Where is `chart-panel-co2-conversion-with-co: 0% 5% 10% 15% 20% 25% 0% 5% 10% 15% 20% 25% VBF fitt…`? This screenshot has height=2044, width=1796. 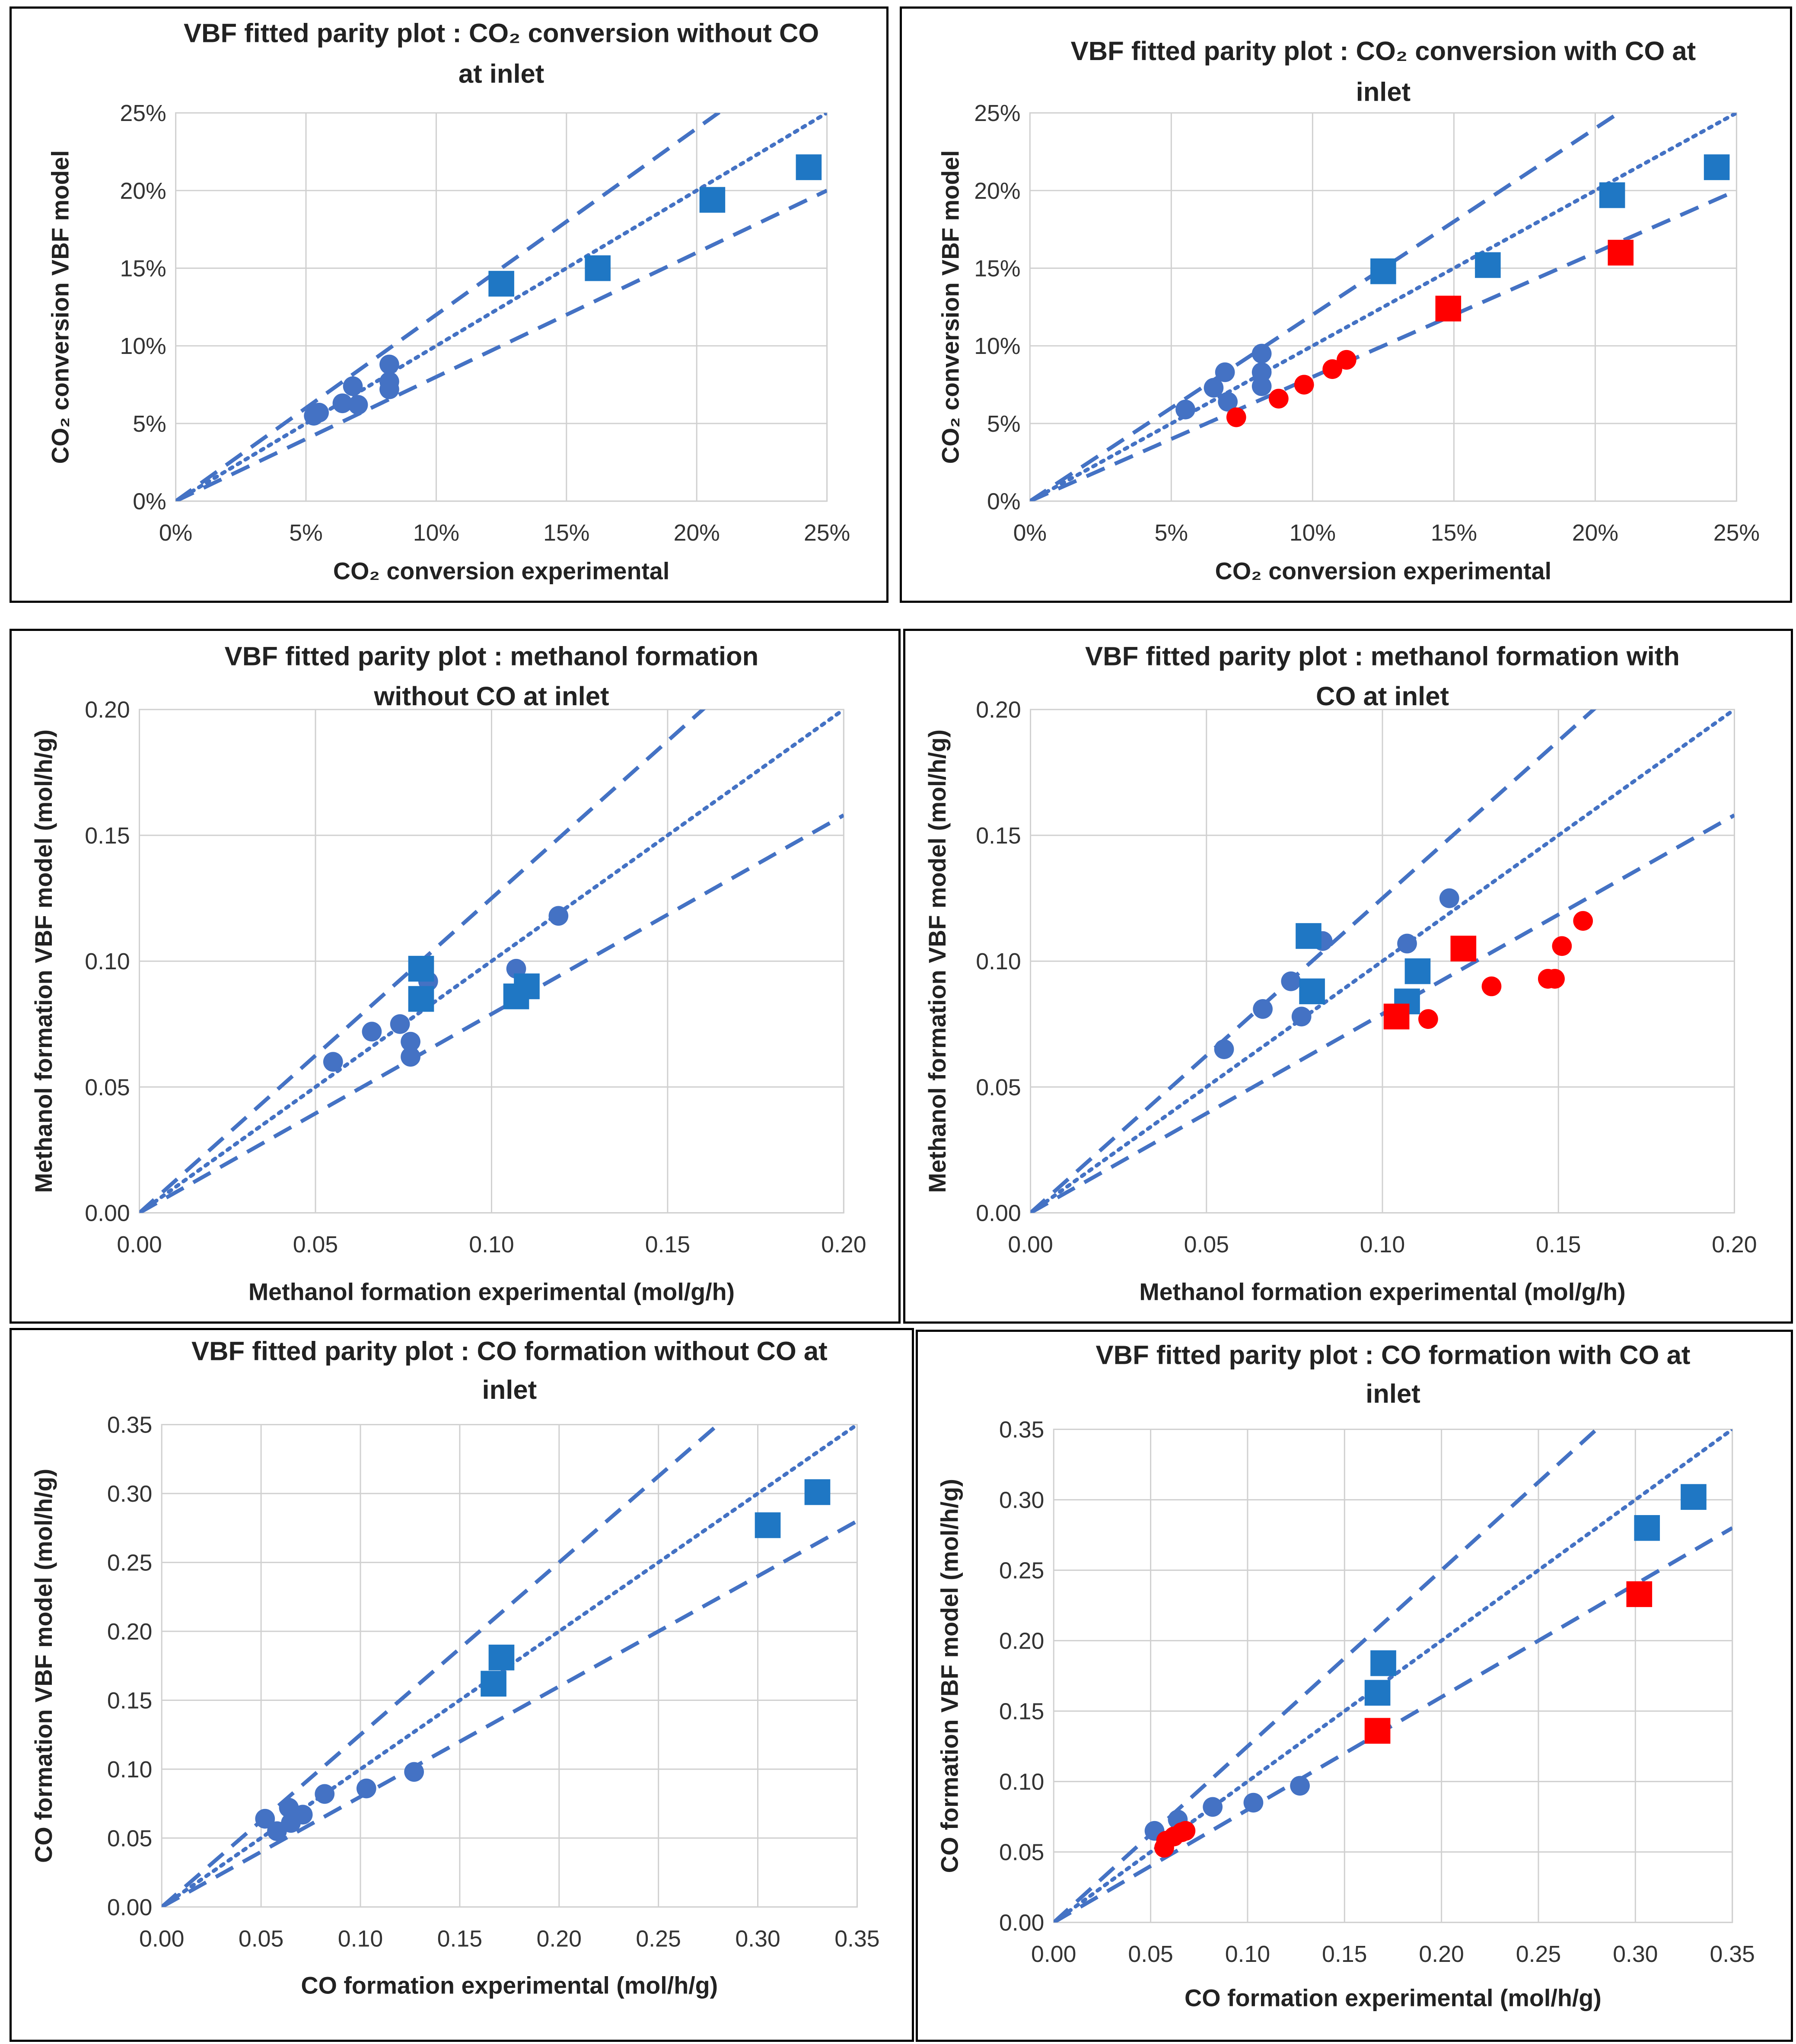
chart-panel-co2-conversion-with-co: 0% 5% 10% 15% 20% 25% 0% 5% 10% 15% 20% 25% VBF fitt… is located at coordinates (1346, 304).